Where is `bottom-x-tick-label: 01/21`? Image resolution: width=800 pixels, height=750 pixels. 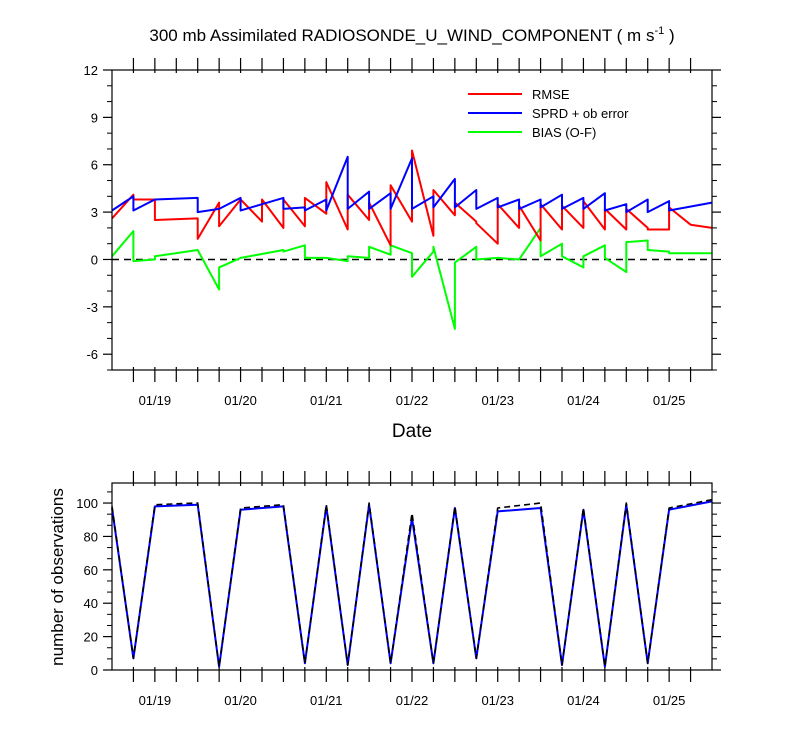 bottom-x-tick-label: 01/21 is located at coordinates (326, 700).